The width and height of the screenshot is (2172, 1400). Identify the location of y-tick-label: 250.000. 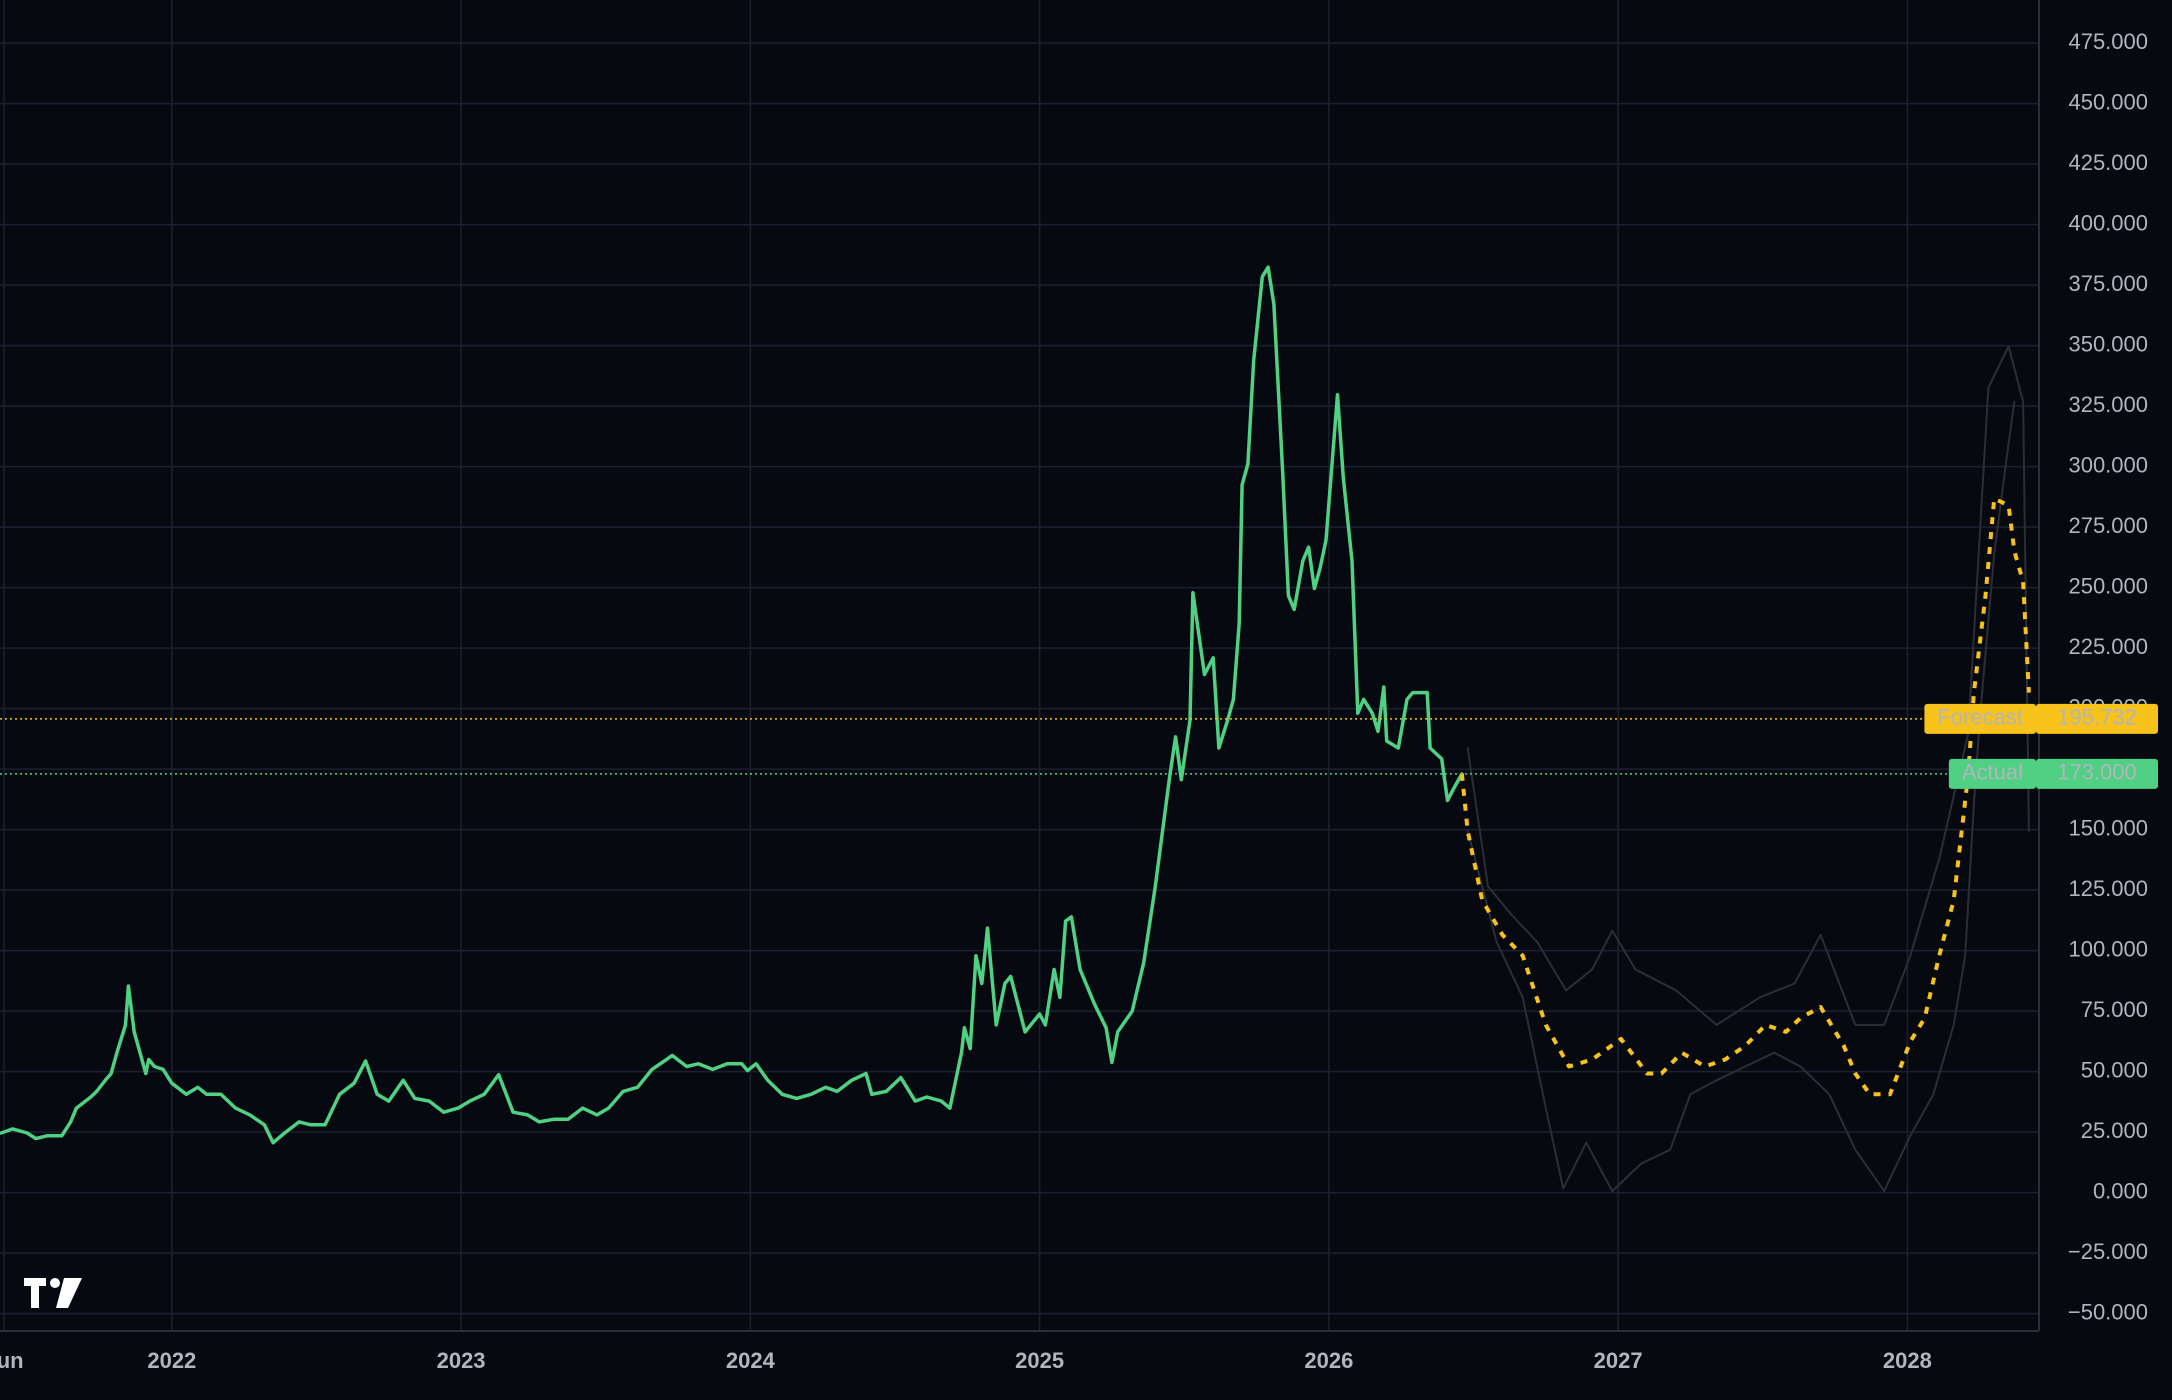
(2108, 585).